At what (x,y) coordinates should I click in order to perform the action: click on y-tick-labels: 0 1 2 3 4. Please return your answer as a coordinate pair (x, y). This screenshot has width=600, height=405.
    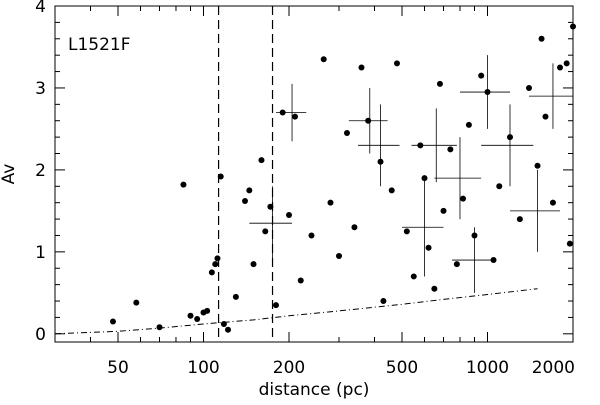
    Looking at the image, I should click on (40, 172).